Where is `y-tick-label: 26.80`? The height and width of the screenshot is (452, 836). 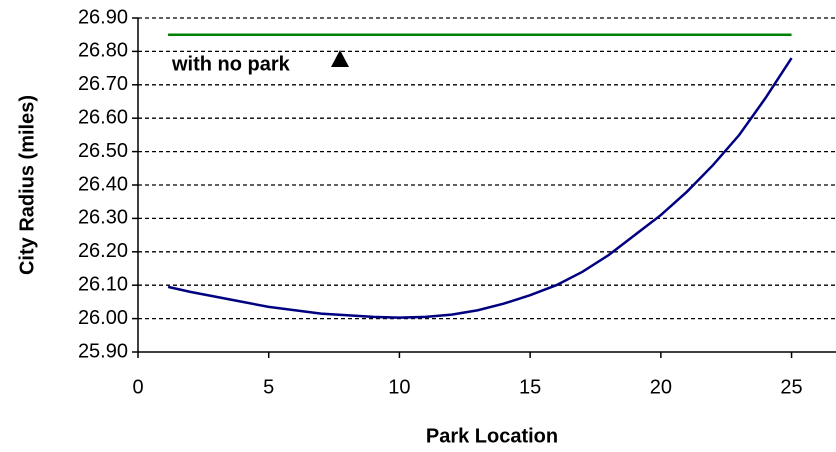 y-tick-label: 26.80 is located at coordinates (103, 51).